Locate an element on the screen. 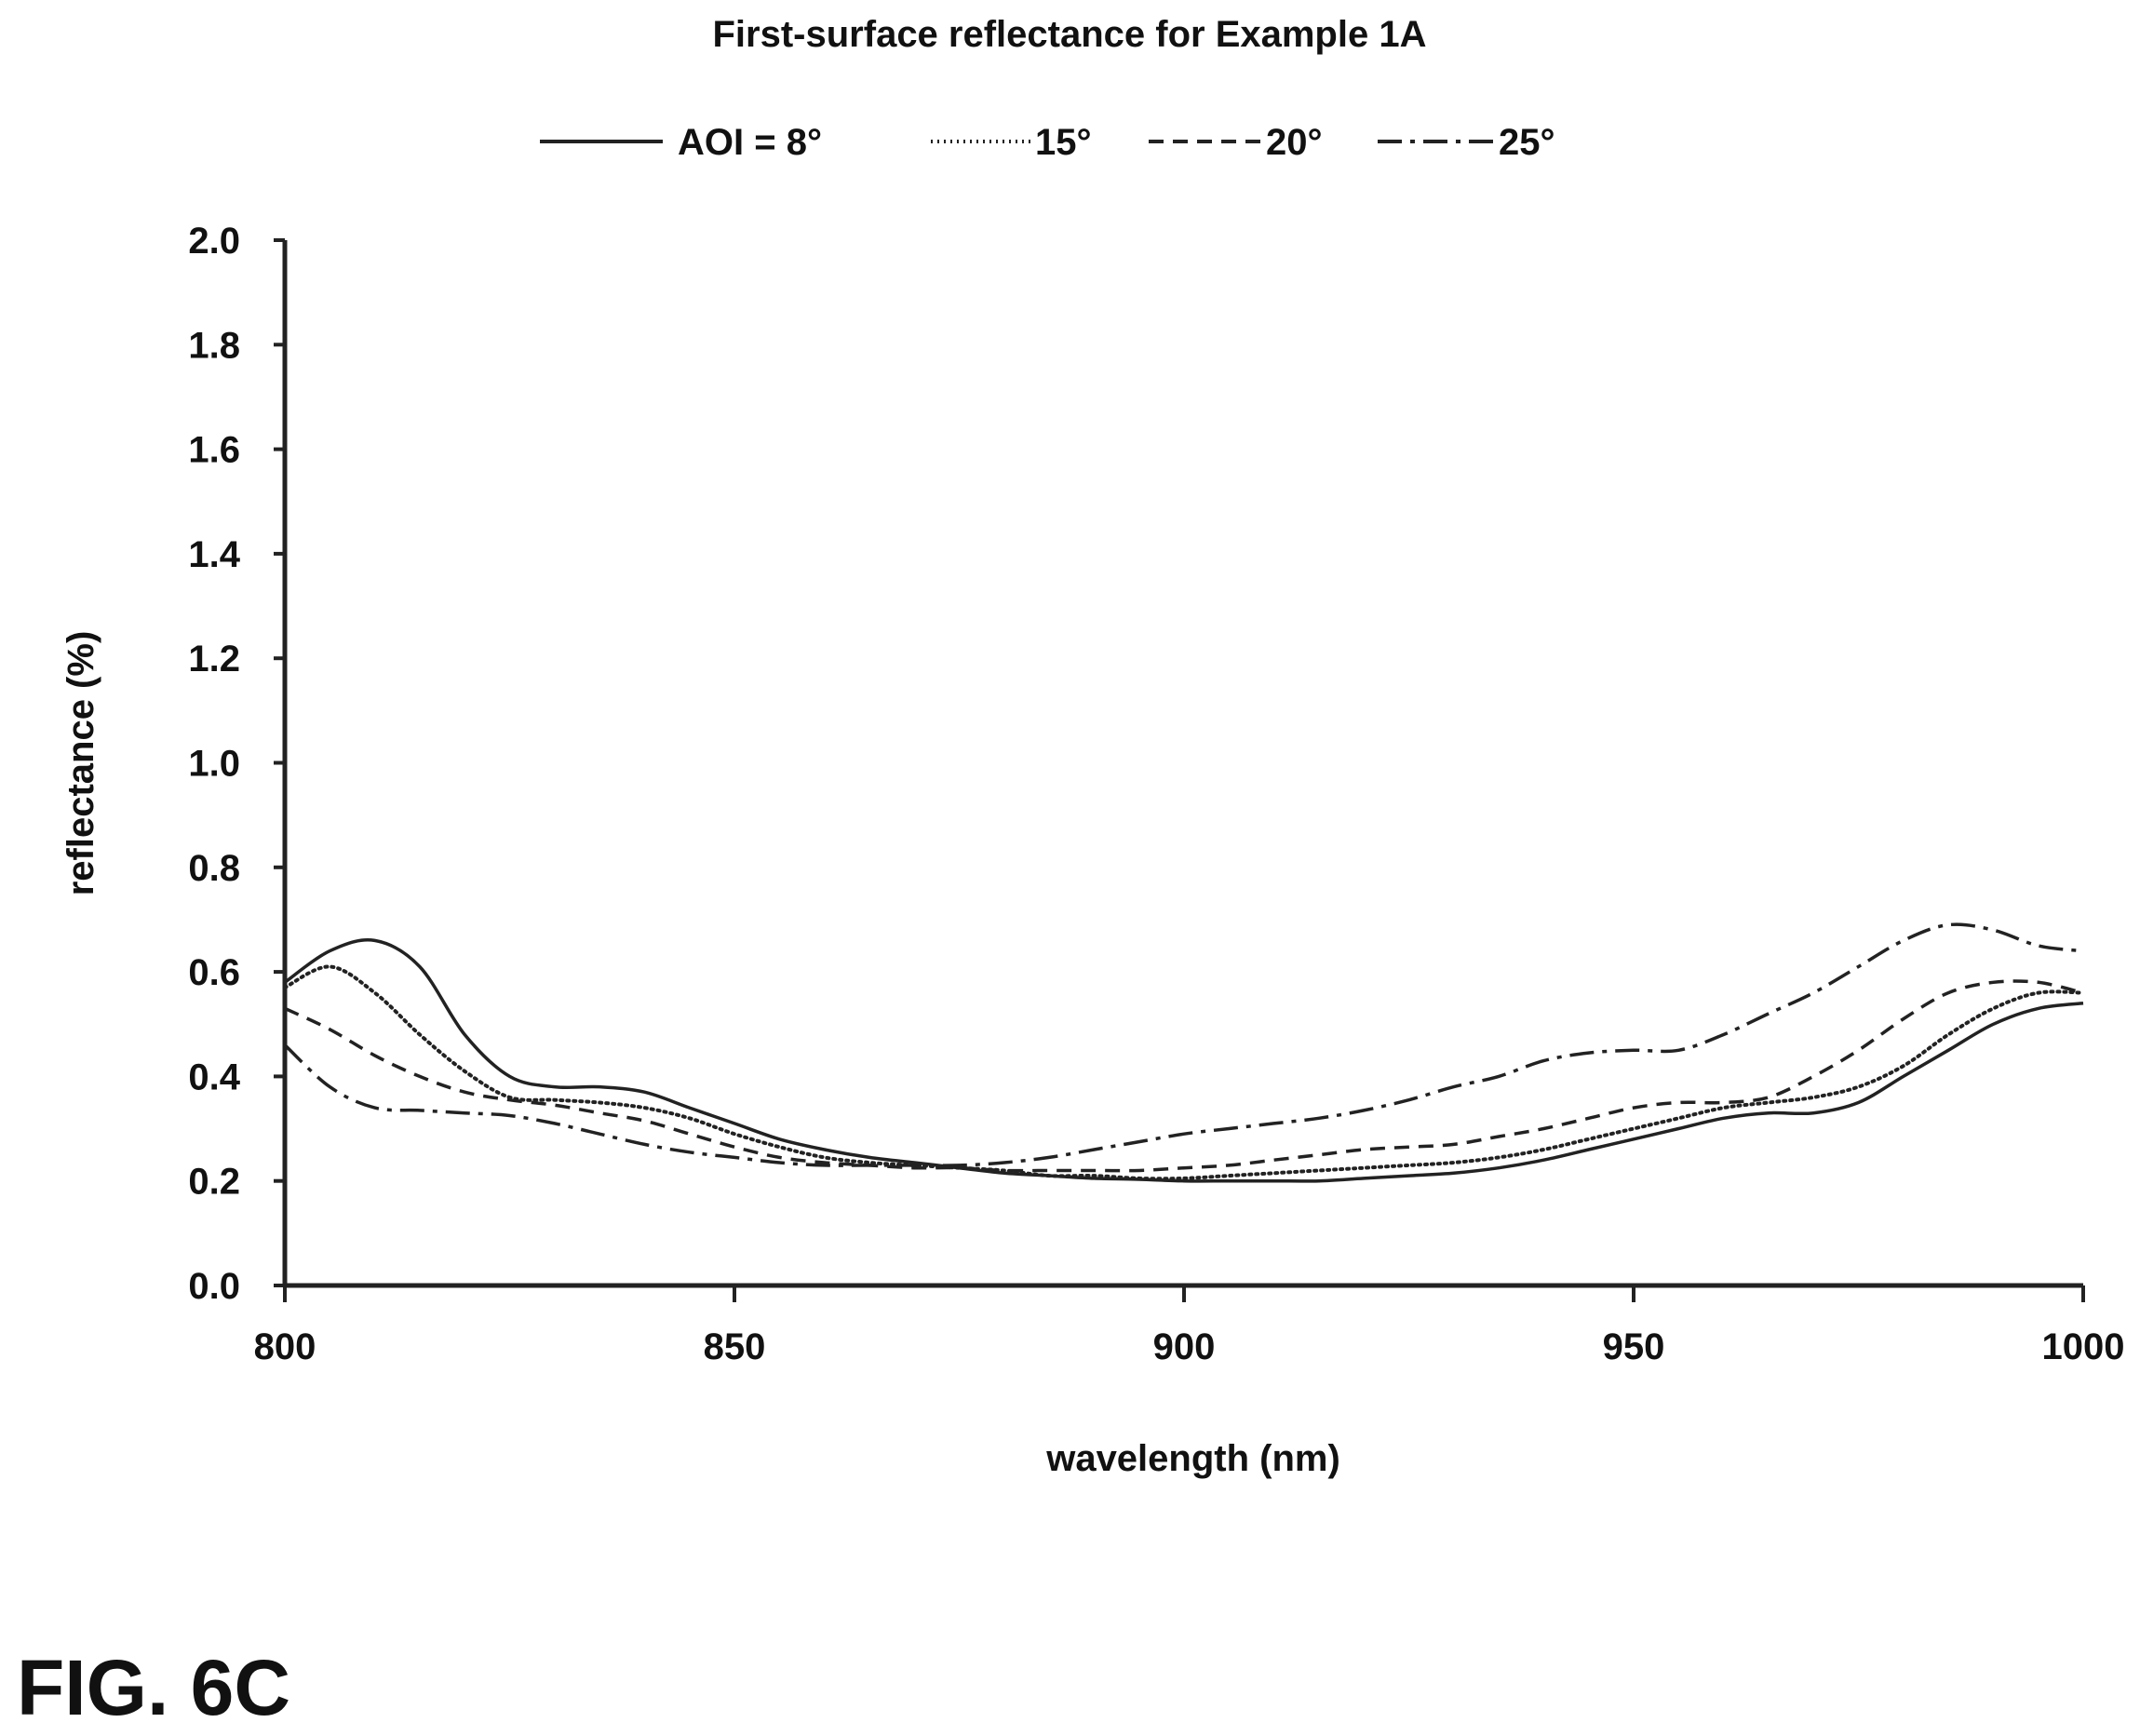 Image resolution: width=2140 pixels, height=1736 pixels. x-tick-label: 900 is located at coordinates (1184, 1347).